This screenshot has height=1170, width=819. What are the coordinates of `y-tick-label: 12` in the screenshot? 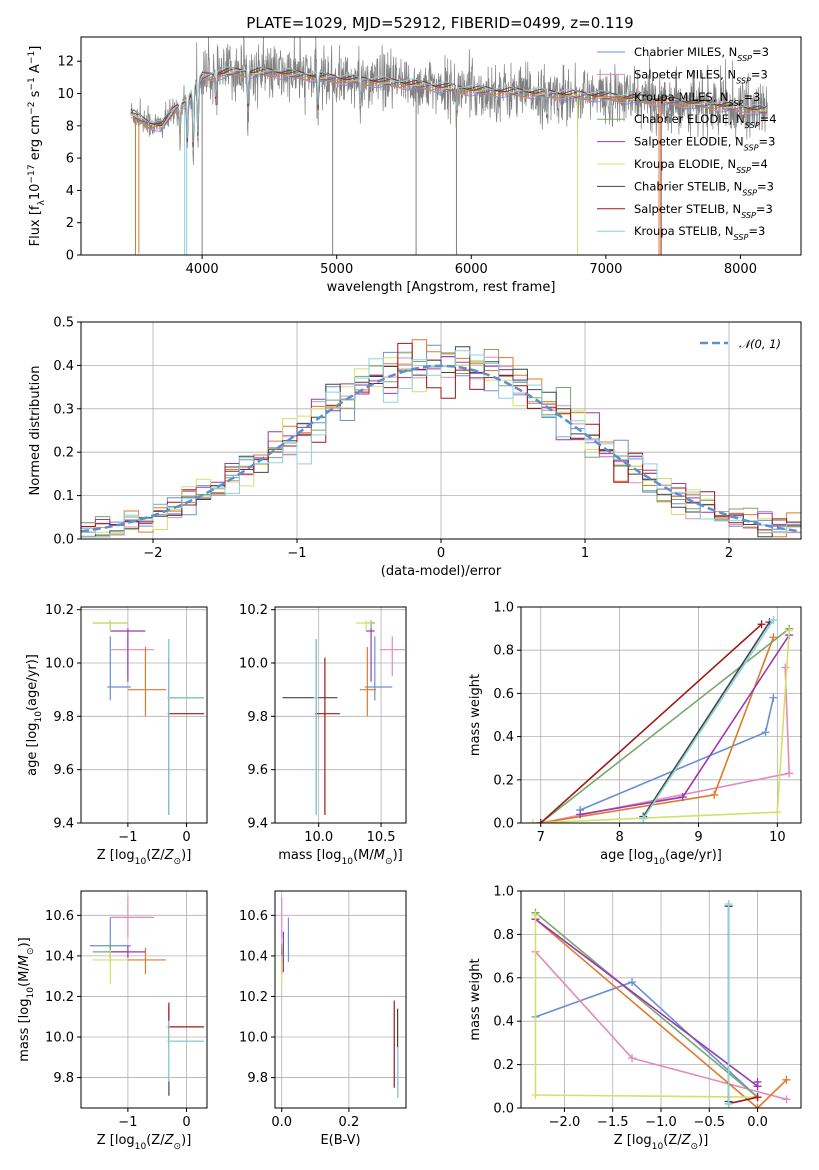 It's located at (65, 62).